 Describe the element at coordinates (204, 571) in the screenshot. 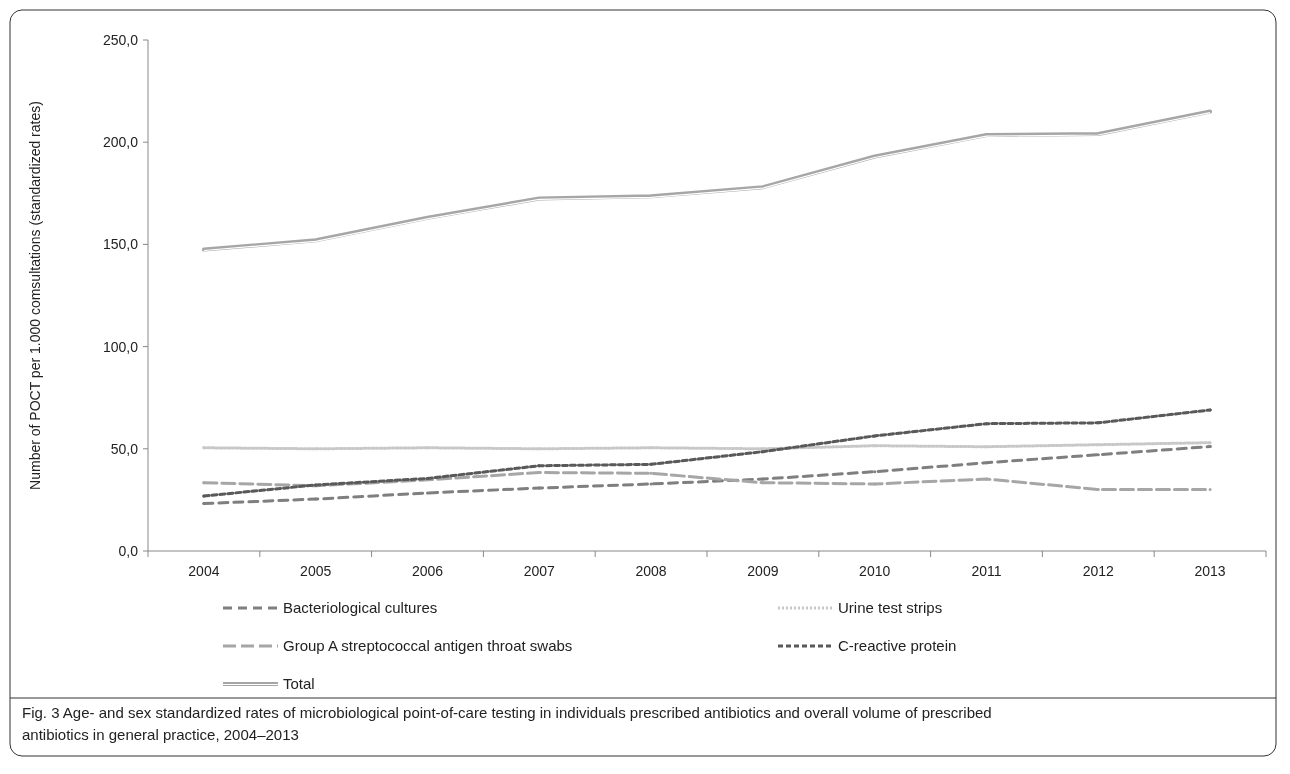

I see `x-tick-label: 2004` at that location.